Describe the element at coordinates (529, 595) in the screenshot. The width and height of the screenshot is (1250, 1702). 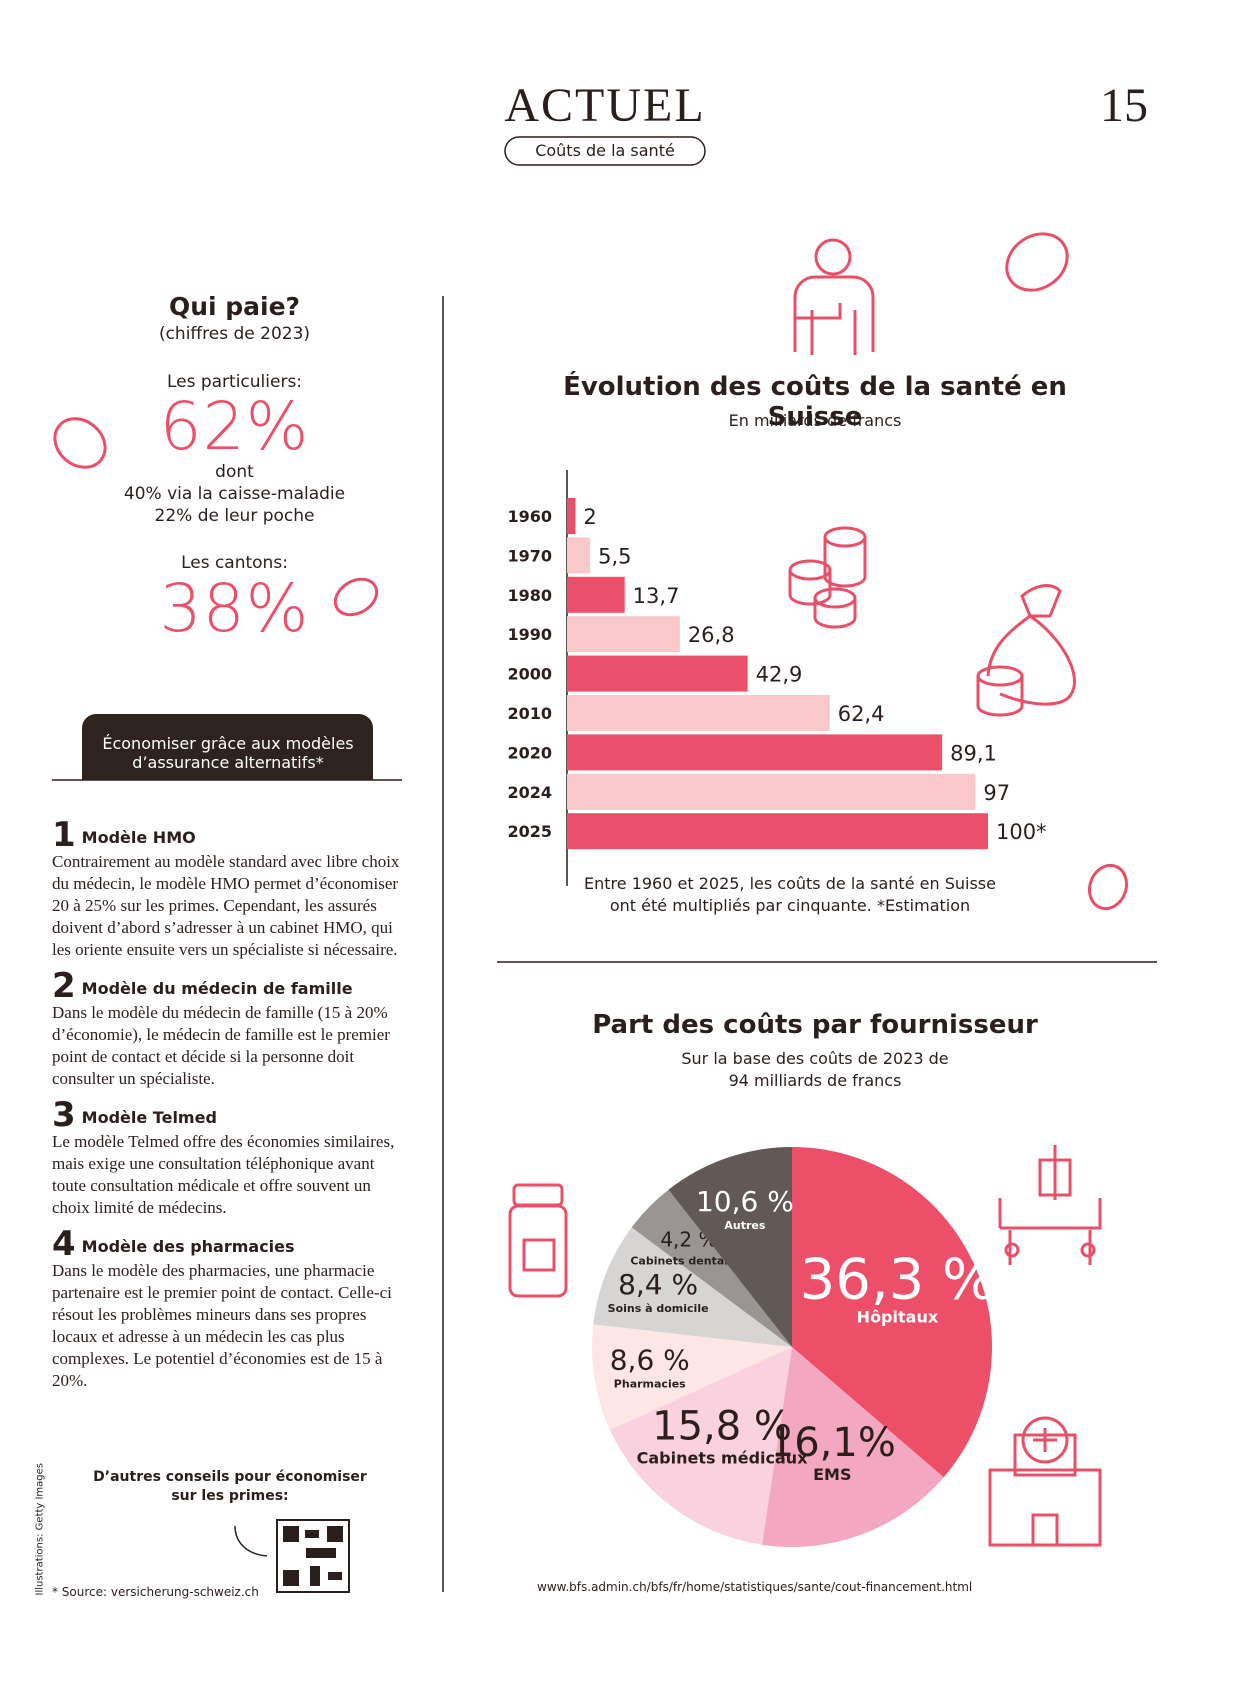
I see `y-tick-label: 1980` at that location.